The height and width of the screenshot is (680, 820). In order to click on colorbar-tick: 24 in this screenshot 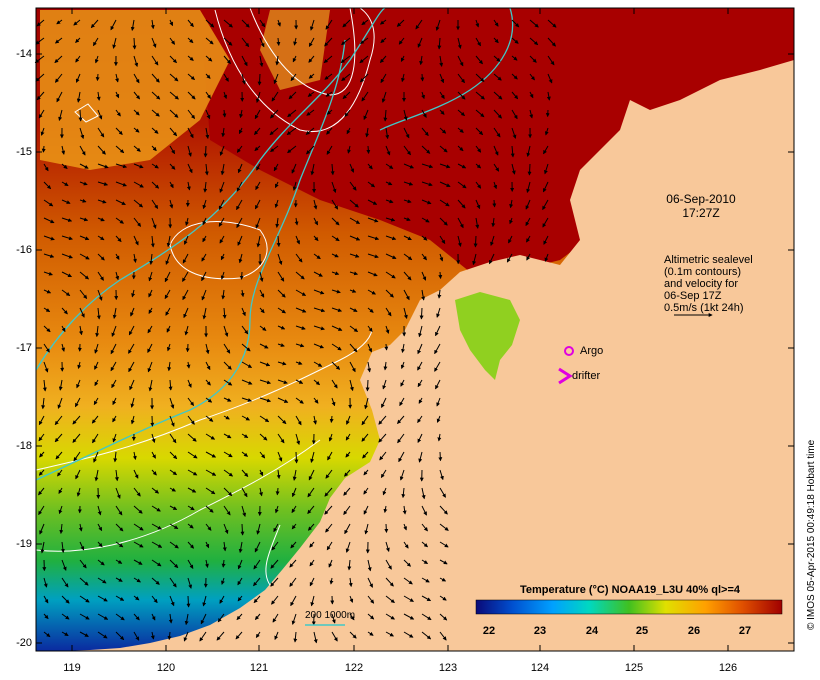, I will do `click(592, 631)`.